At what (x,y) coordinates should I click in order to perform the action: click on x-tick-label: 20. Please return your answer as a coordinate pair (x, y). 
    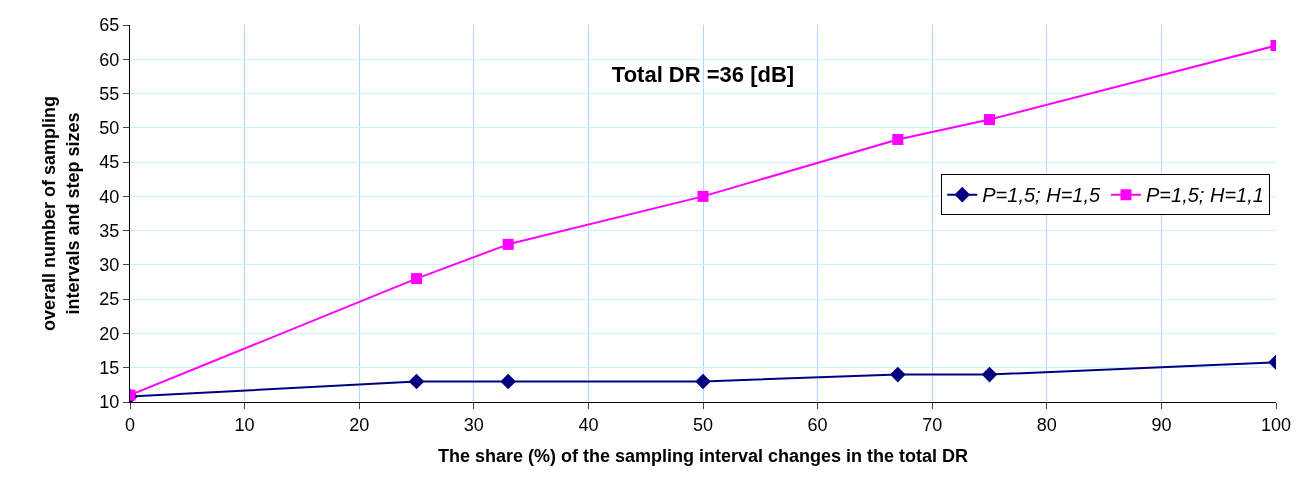
    Looking at the image, I should click on (359, 424).